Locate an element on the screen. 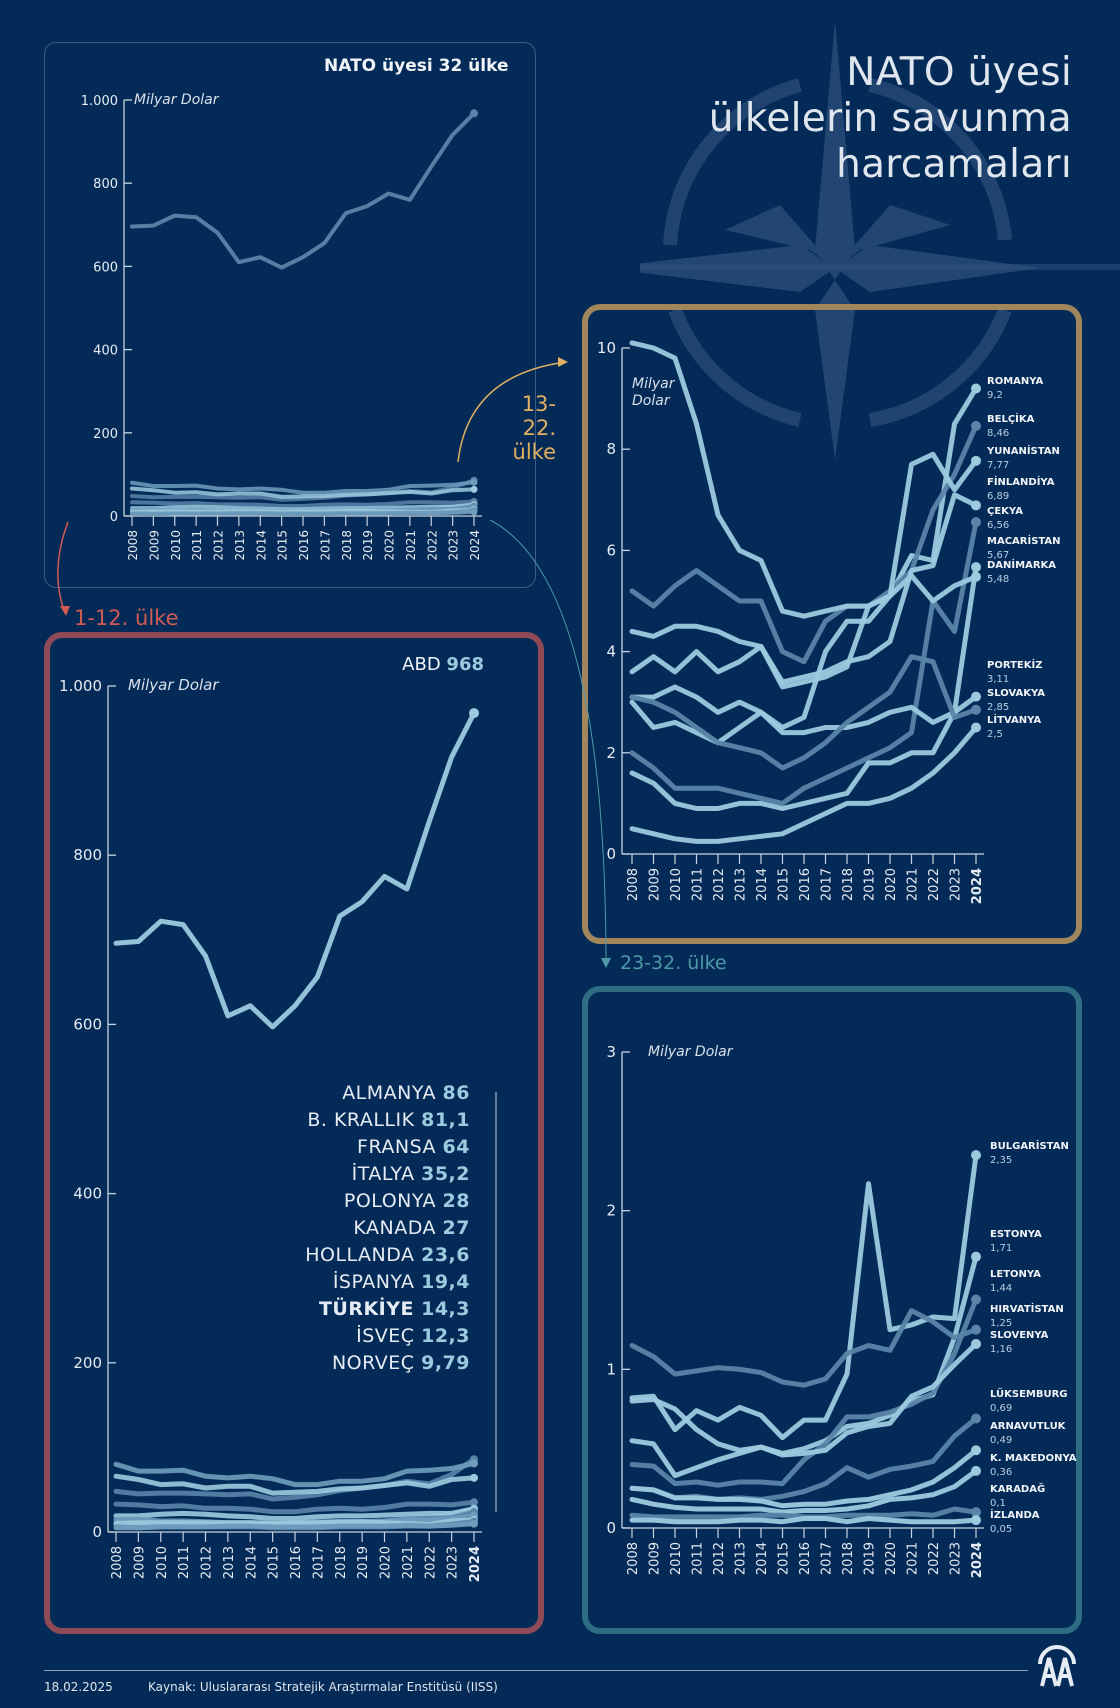 Image resolution: width=1120 pixels, height=1708 pixels. series-value: 0,36 is located at coordinates (1001, 1472).